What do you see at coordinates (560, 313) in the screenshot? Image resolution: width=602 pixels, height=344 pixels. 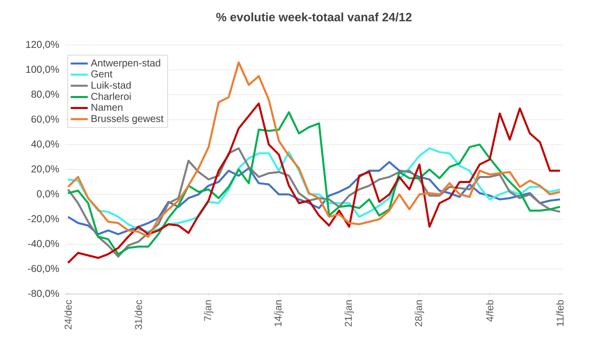 I see `x-tick-label: 11/feb` at bounding box center [560, 313].